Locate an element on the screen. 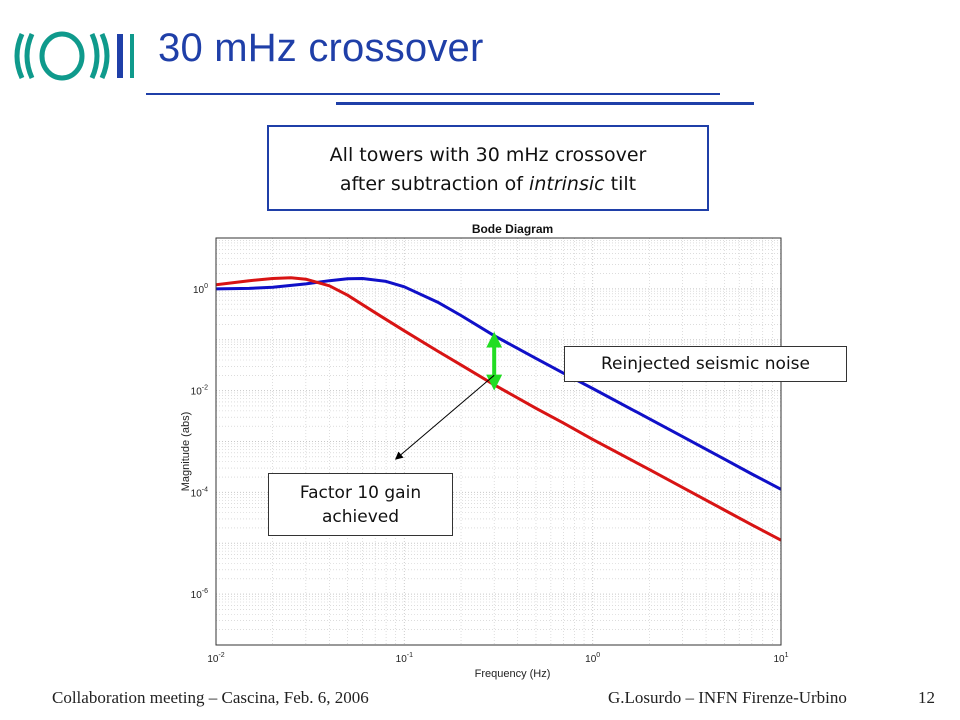  y-axis-title: Magnitude (abs) is located at coordinates (186, 452).